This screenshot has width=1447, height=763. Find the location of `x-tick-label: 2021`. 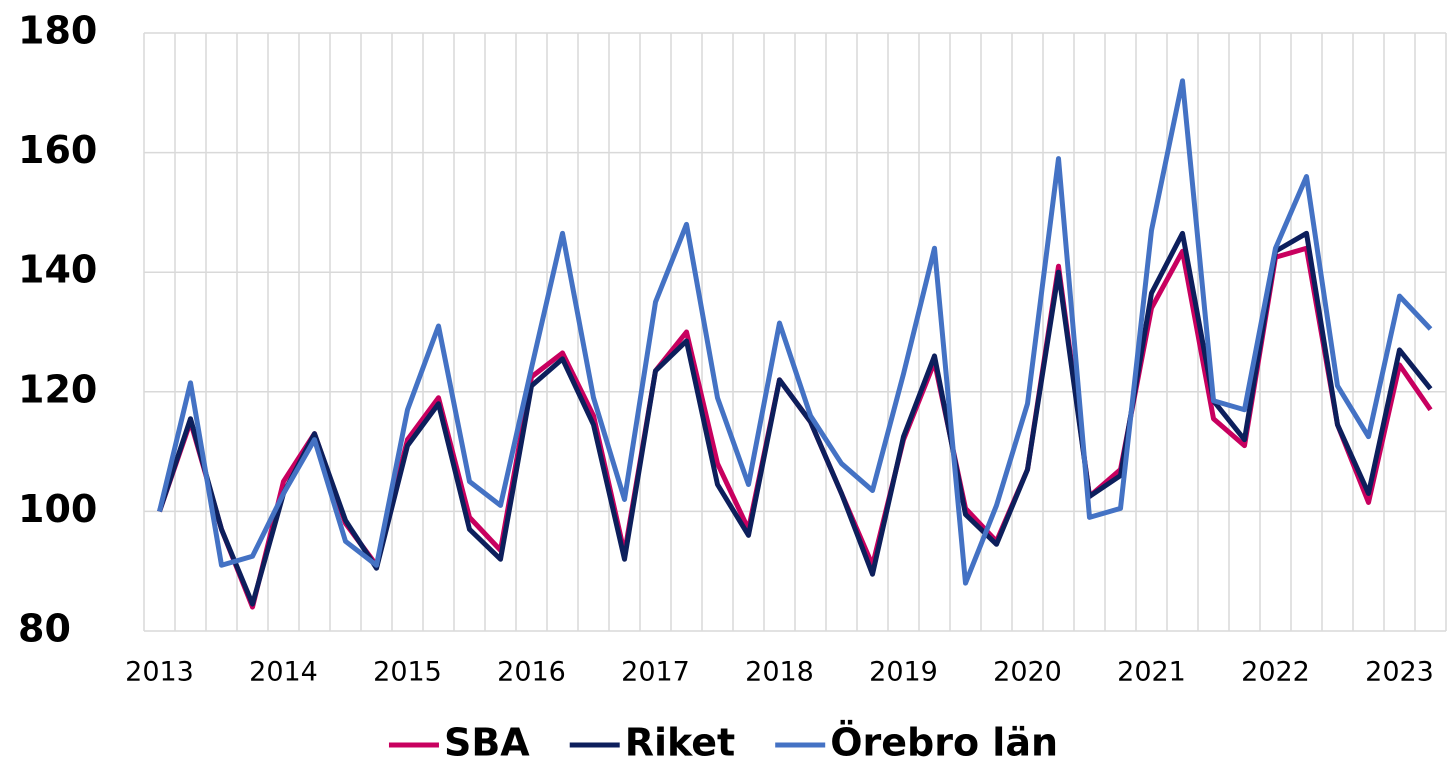

x-tick-label: 2021 is located at coordinates (1151, 672).